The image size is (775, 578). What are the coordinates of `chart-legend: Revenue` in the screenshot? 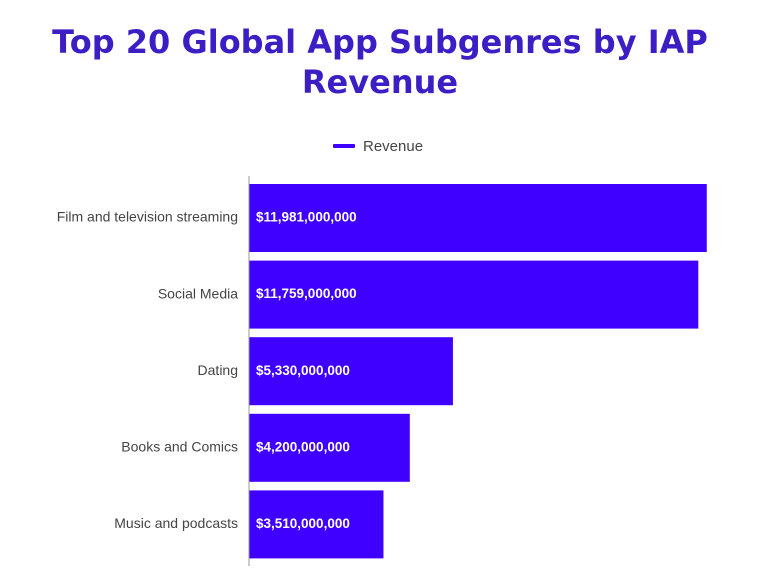 It's located at (378, 146).